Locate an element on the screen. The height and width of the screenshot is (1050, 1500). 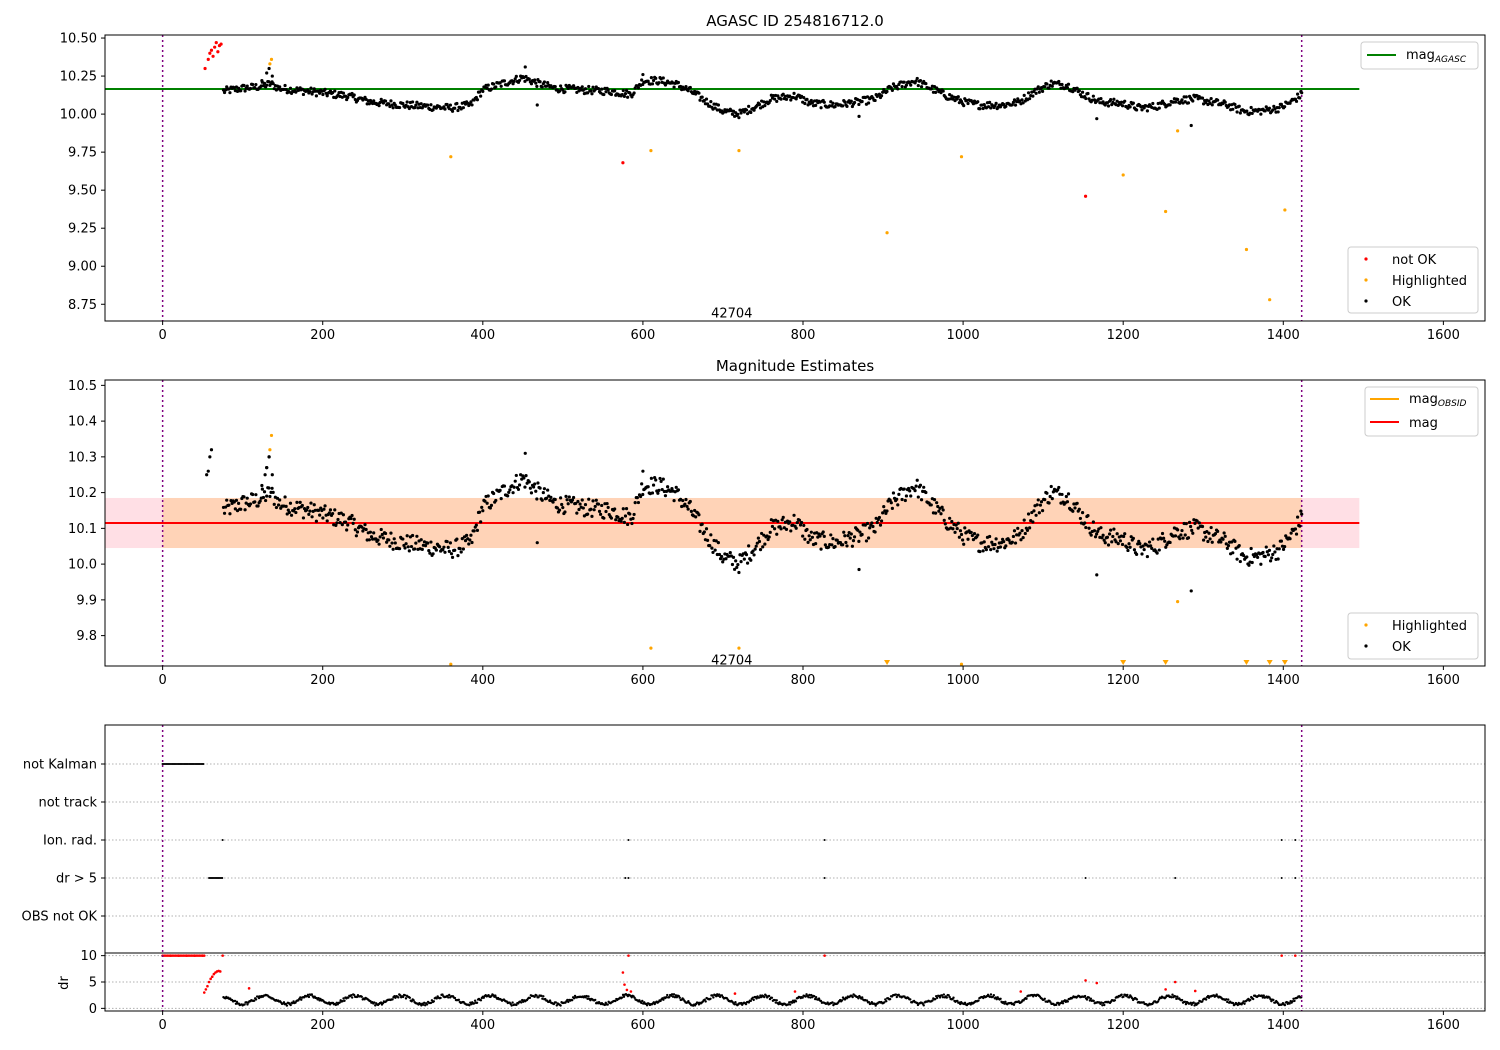
y-tick-label: 9.25 is located at coordinates (82, 229).